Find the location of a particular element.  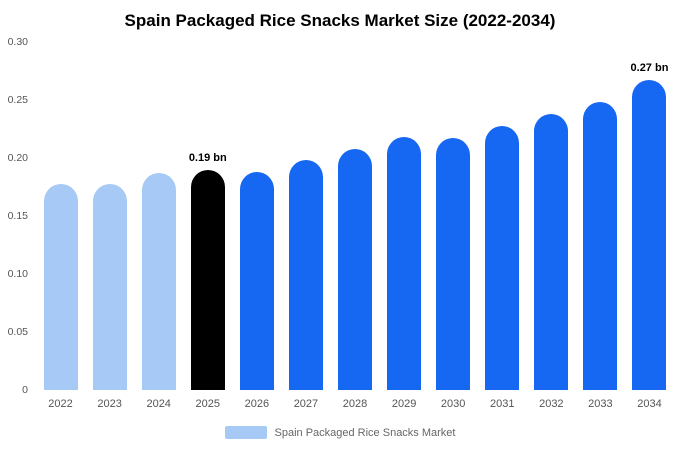

bar-column-2026 is located at coordinates (256, 216).